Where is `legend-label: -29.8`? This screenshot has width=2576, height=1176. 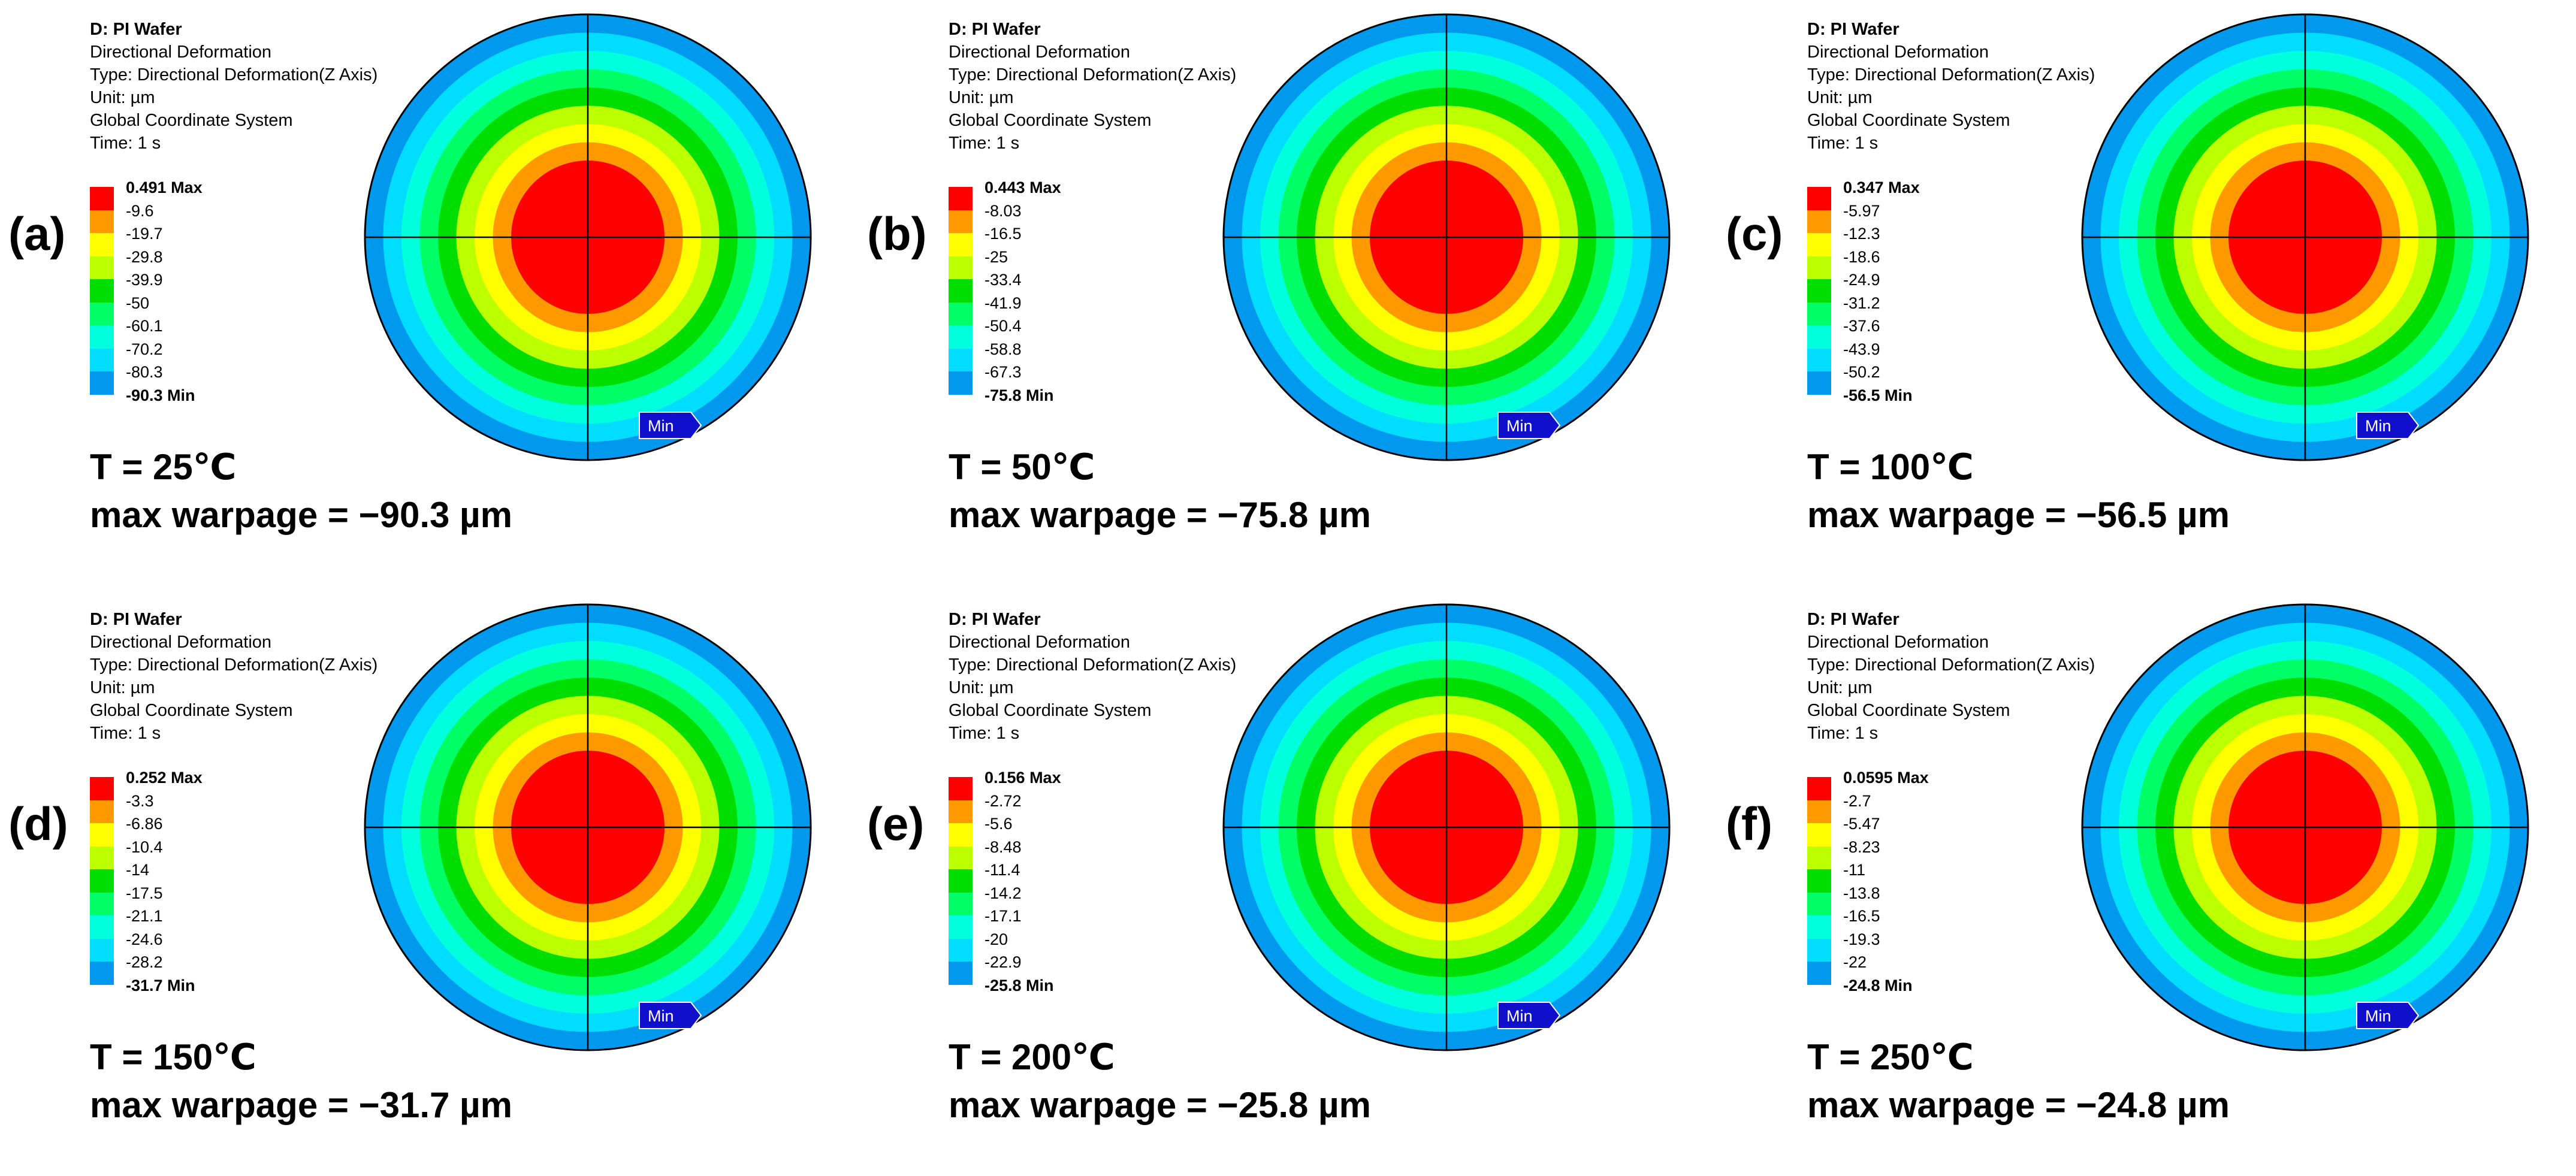 legend-label: -29.8 is located at coordinates (145, 256).